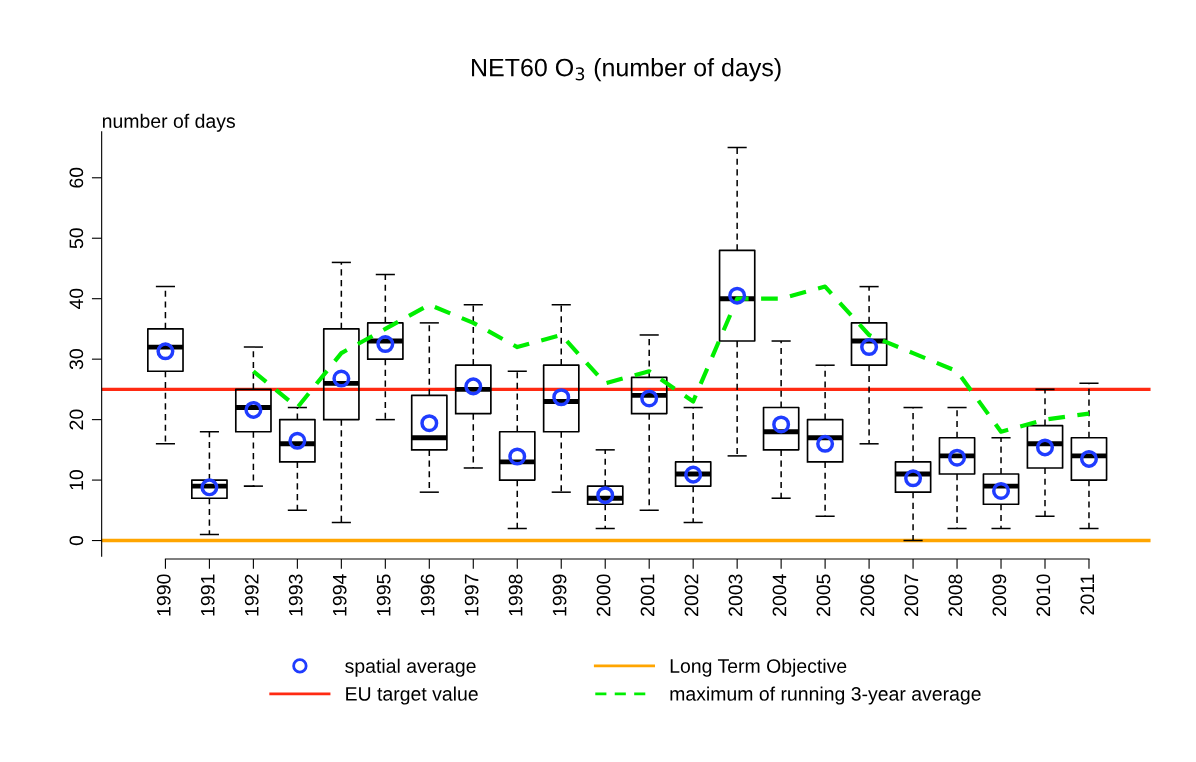 The width and height of the screenshot is (1196, 762). What do you see at coordinates (823, 595) in the screenshot?
I see `x-tick-label: 2005` at bounding box center [823, 595].